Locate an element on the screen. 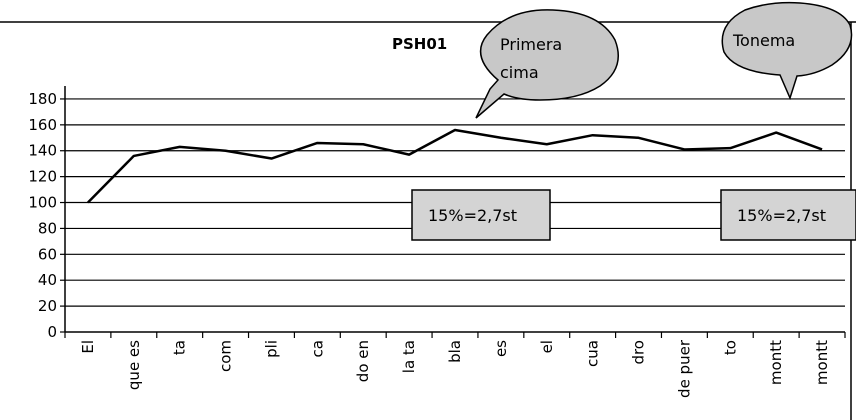  callout-tonema-text: Tonema is located at coordinates (763, 40).